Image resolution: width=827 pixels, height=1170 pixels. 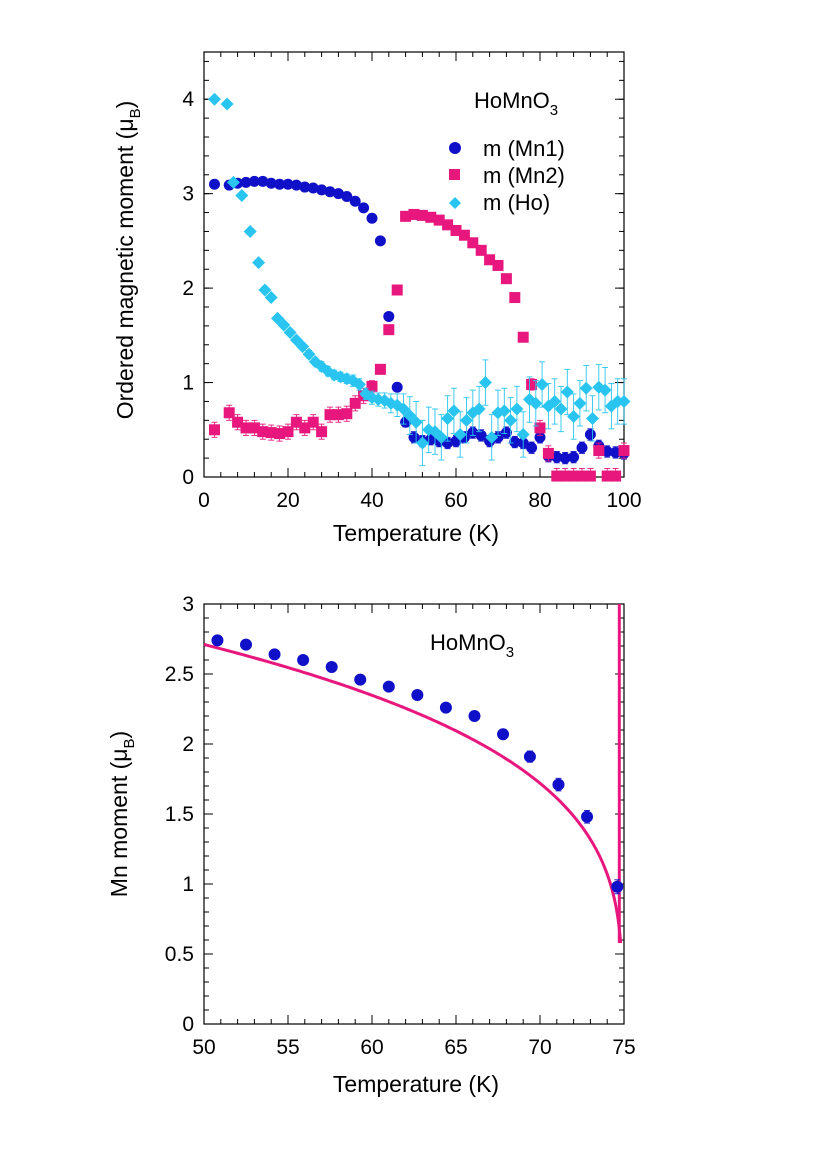 What do you see at coordinates (554, 110) in the screenshot?
I see `top-compound-sub: 3` at bounding box center [554, 110].